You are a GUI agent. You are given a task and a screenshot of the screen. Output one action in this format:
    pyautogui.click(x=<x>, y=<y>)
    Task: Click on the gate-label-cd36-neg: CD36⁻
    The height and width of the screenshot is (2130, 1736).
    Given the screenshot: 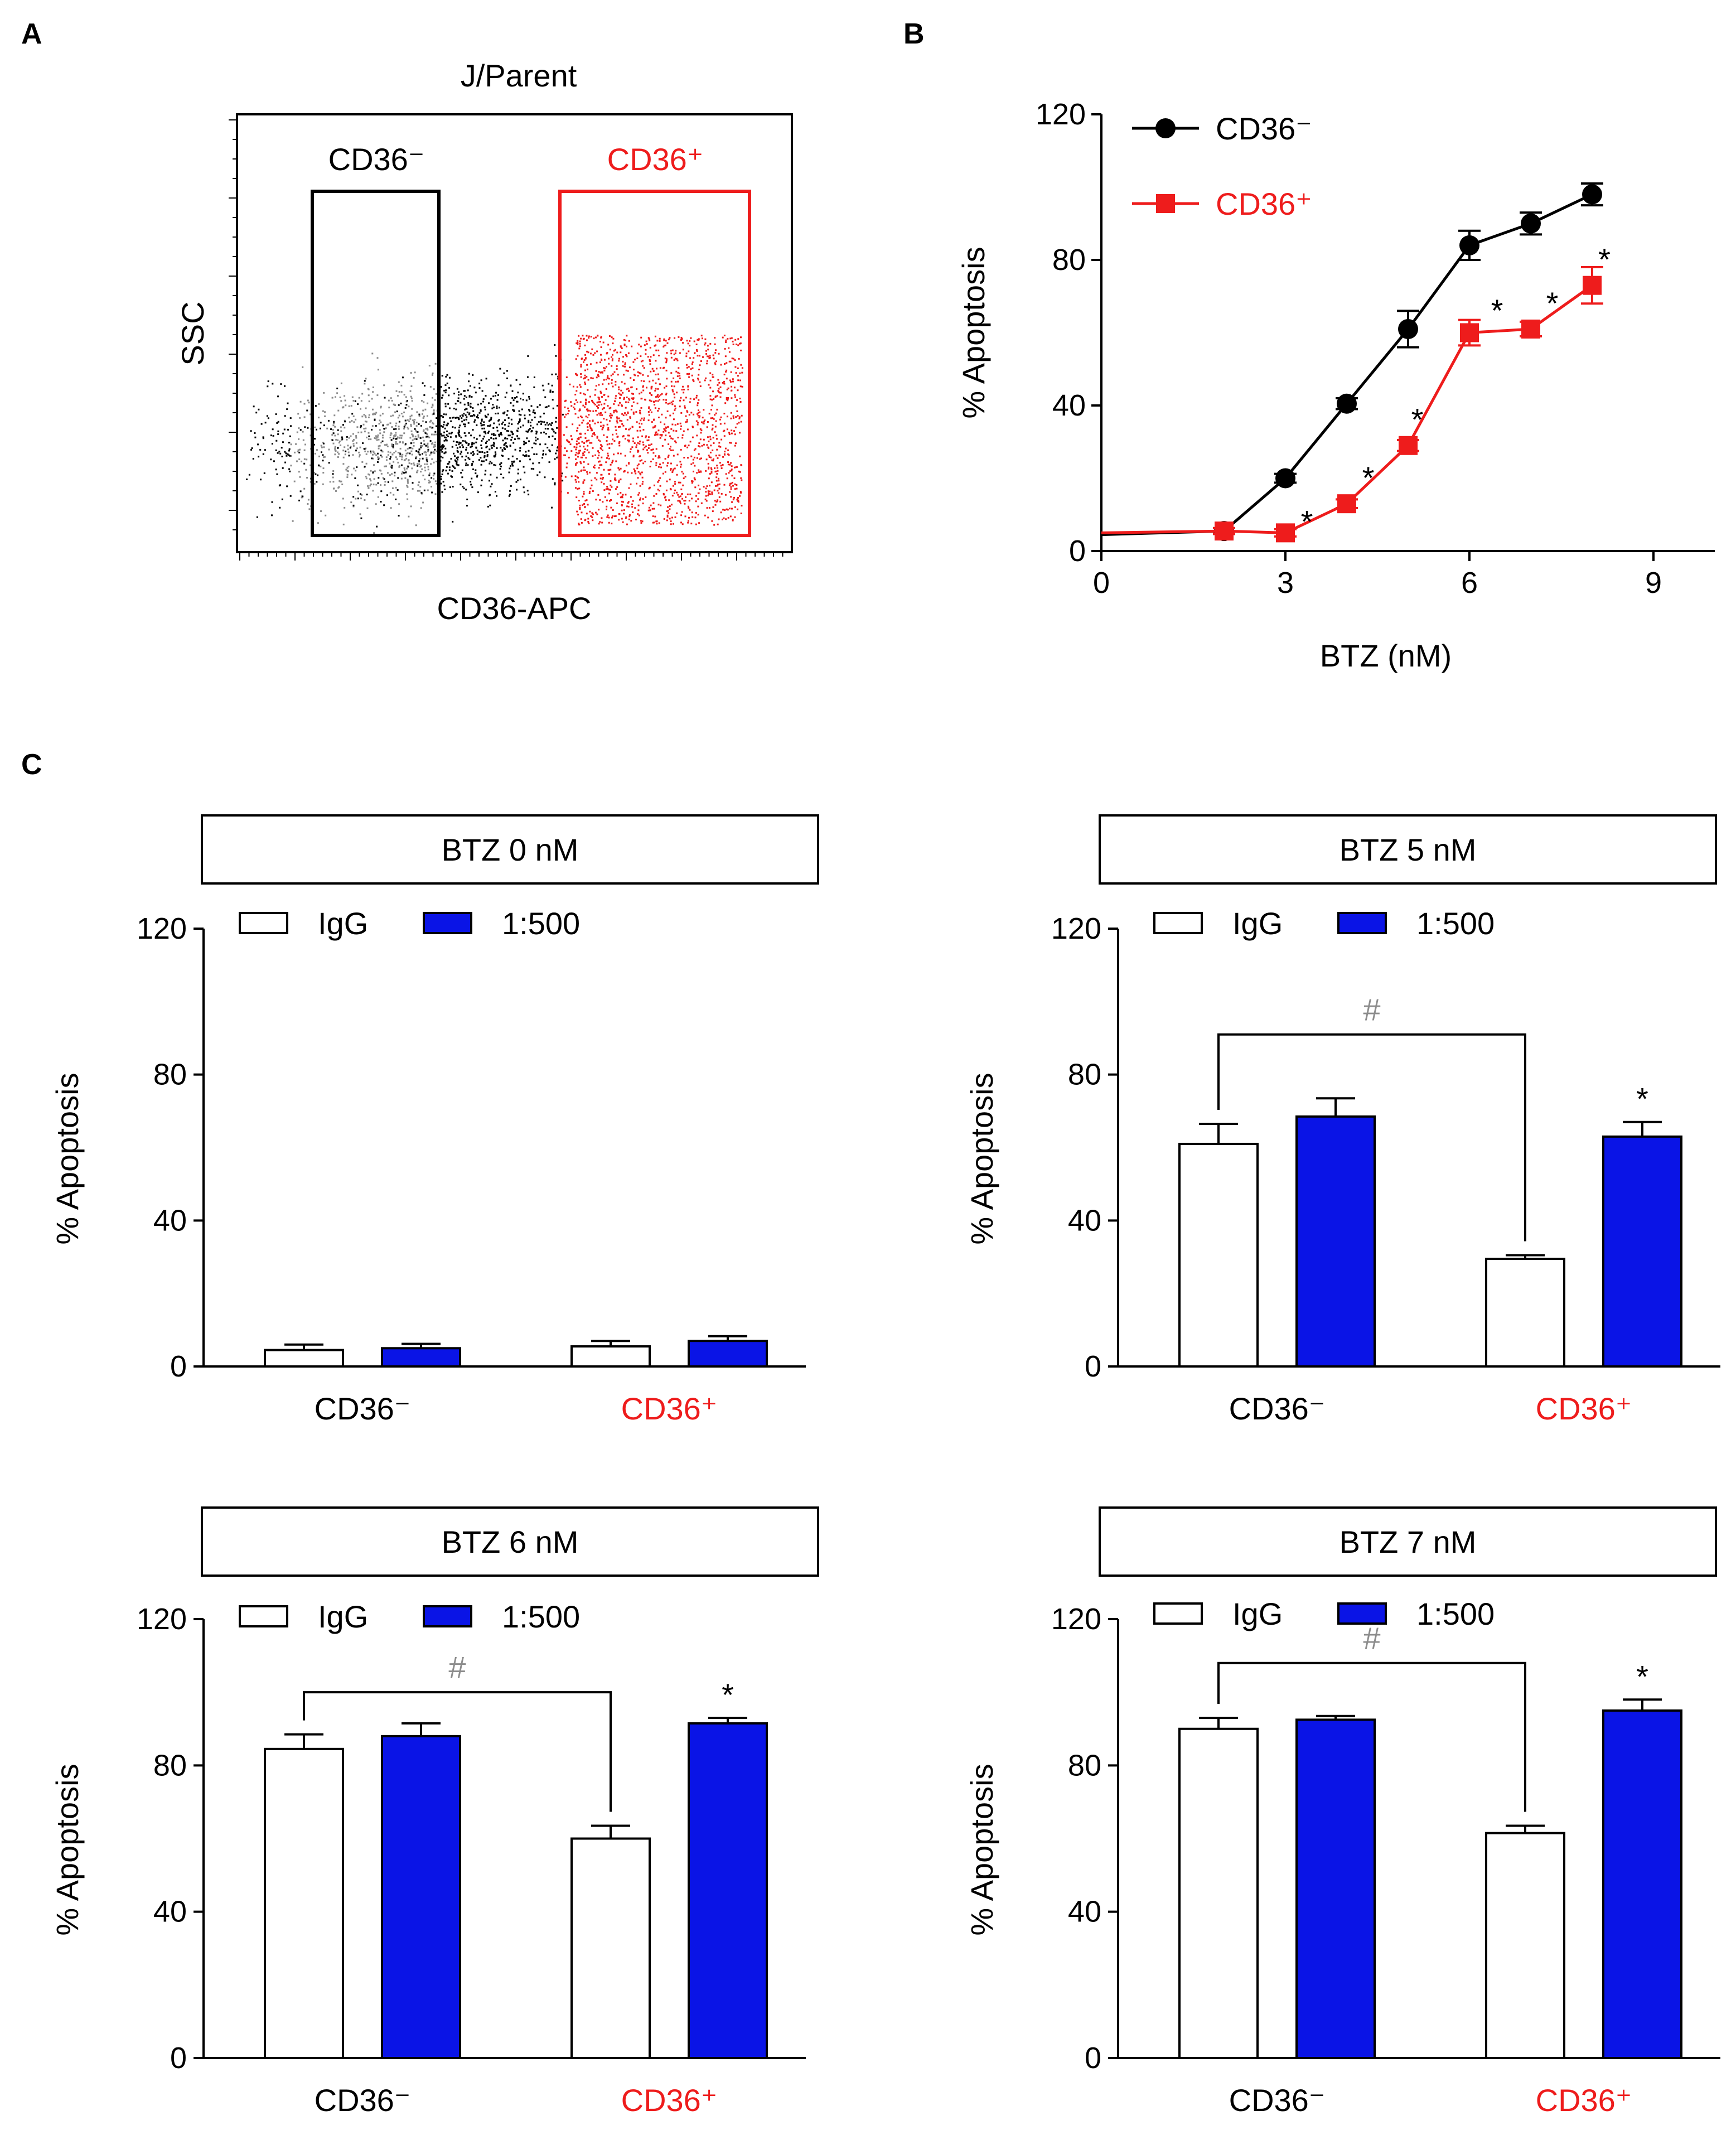 What is the action you would take?
    pyautogui.click(x=377, y=160)
    